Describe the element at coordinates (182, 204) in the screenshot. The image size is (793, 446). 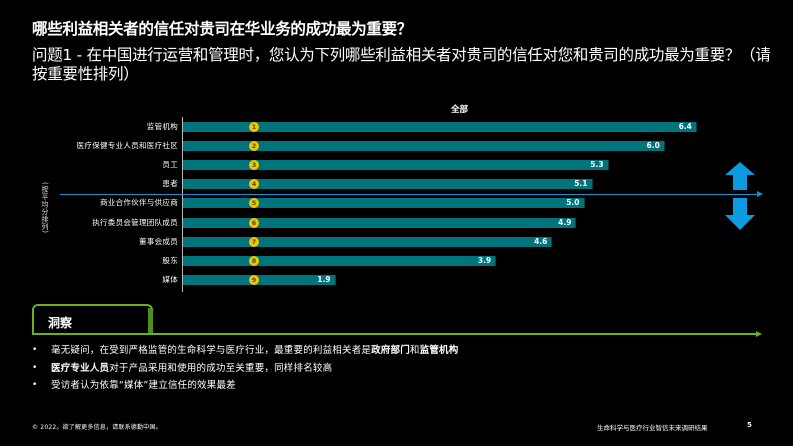
I see `y-axis-line` at that location.